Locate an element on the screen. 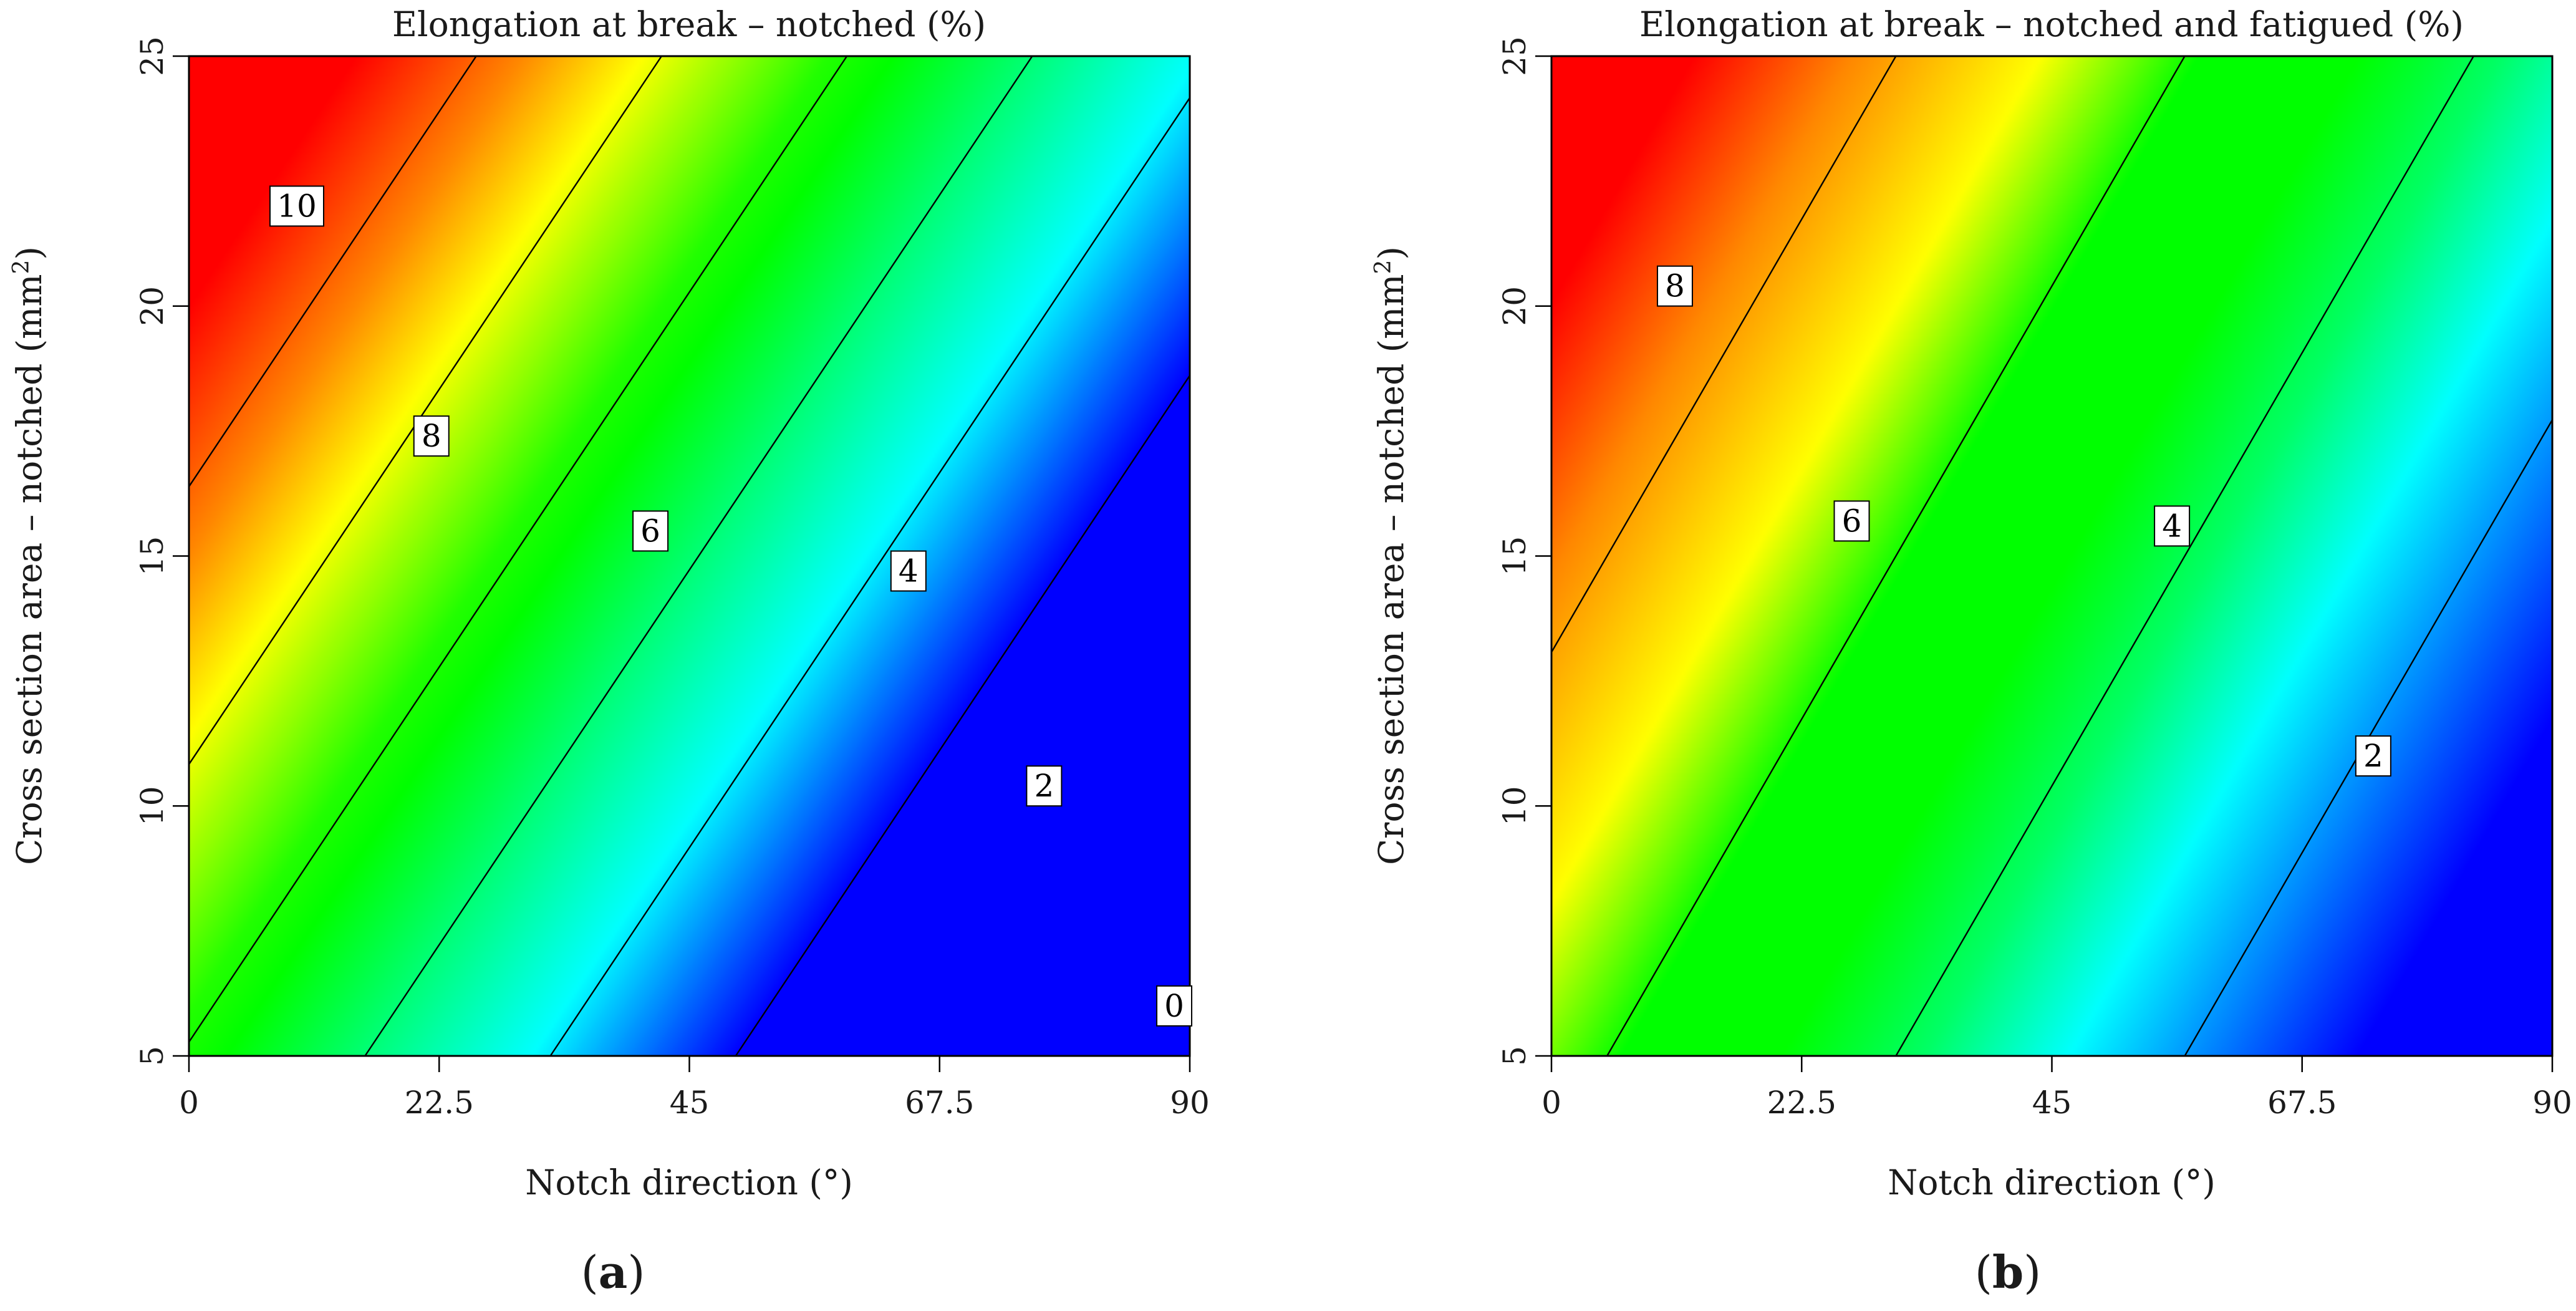  panel-b-y-axis-label-superscript: 2 is located at coordinates (1383, 267).